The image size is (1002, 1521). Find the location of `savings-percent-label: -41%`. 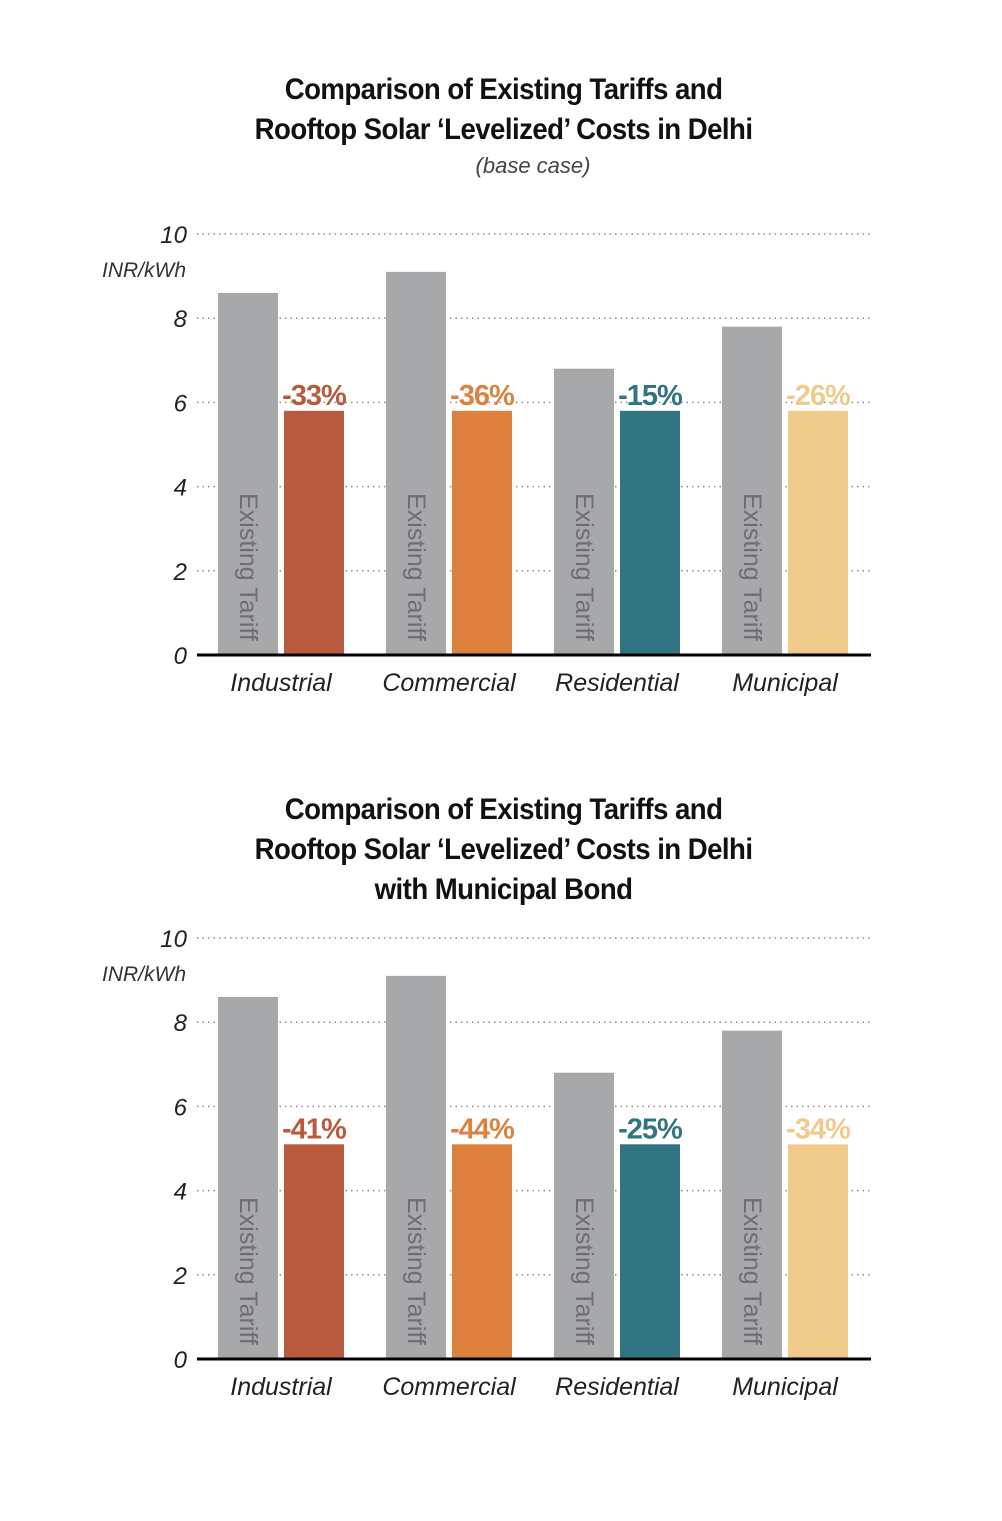

savings-percent-label: -41% is located at coordinates (314, 1129).